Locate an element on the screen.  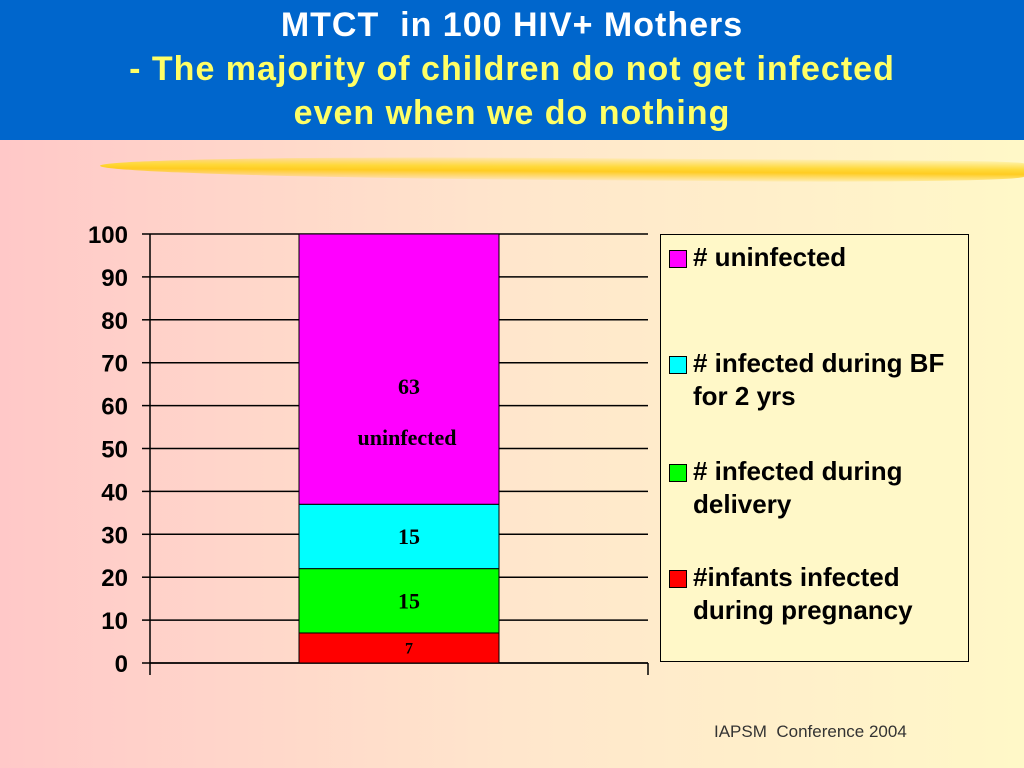
title: MTCT in 100 HIV+ Mothers is located at coordinates (512, 25).